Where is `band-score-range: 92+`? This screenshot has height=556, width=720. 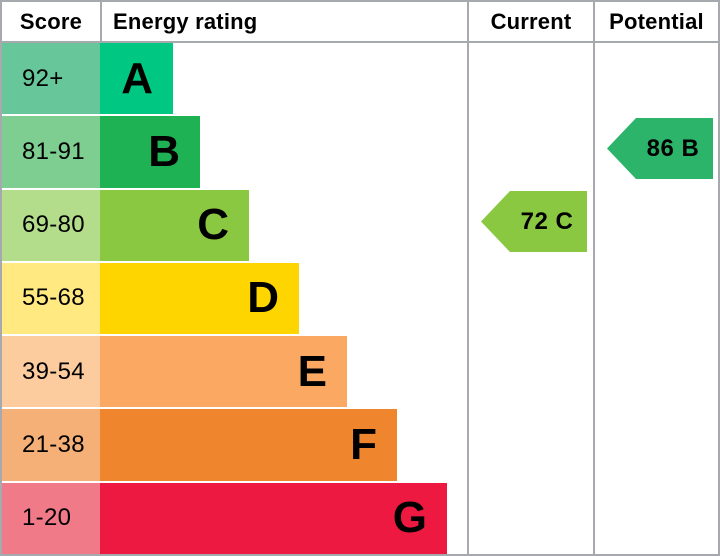
band-score-range: 92+ is located at coordinates (51, 79).